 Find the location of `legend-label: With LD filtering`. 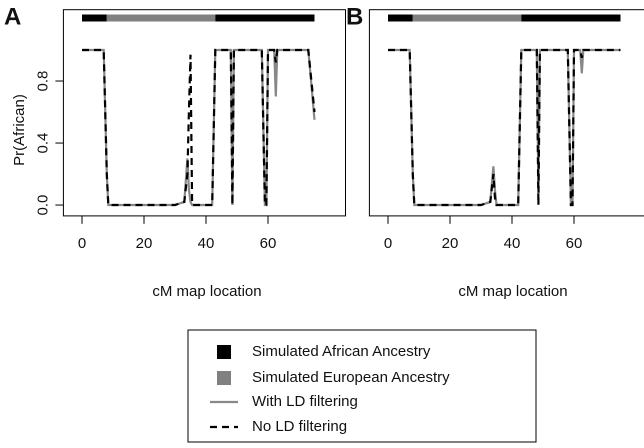

legend-label: With LD filtering is located at coordinates (305, 401).